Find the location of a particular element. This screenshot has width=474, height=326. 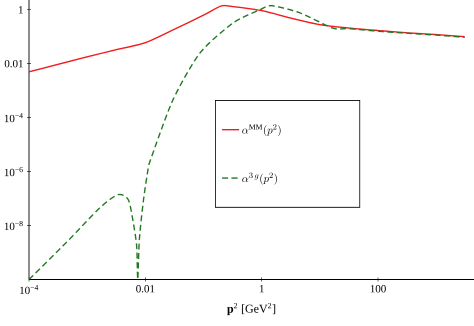

x-axis-title: p$^{2}$ [GeV$^{2}$] is located at coordinates (251, 309).